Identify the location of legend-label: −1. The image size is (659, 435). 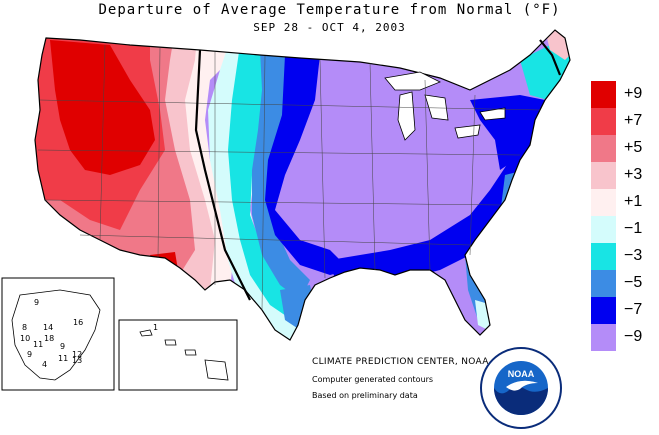
(633, 228).